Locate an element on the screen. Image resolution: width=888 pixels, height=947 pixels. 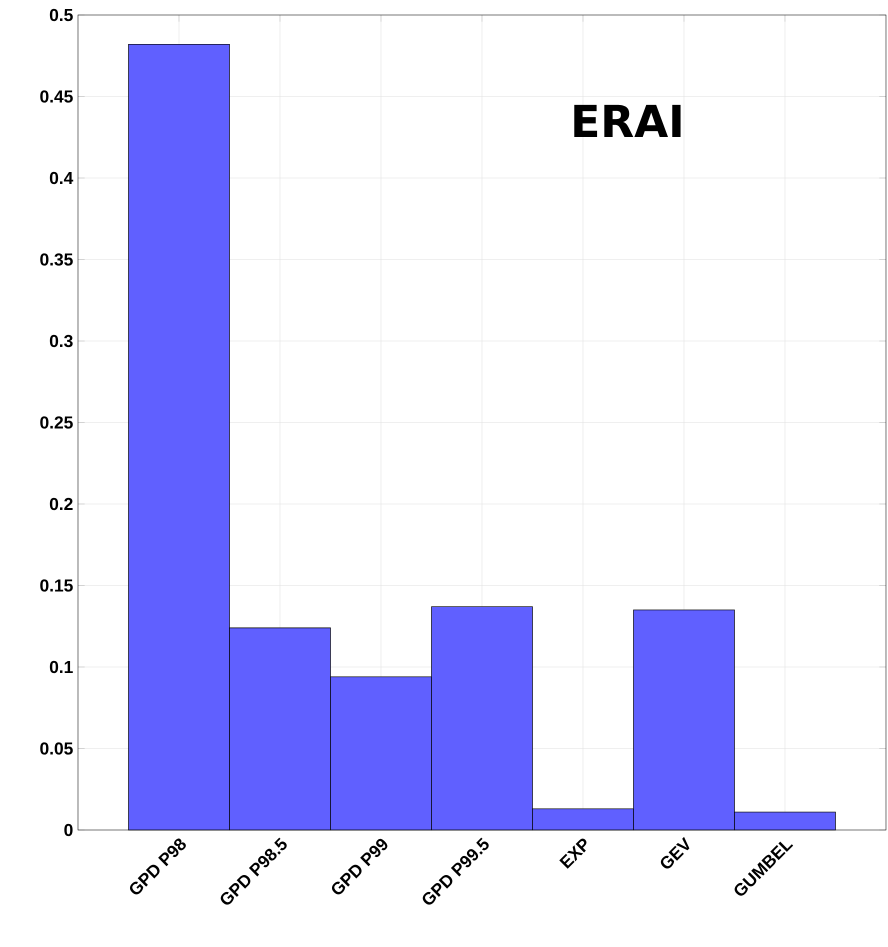
y-tick-label: 0.45 is located at coordinates (56, 96).